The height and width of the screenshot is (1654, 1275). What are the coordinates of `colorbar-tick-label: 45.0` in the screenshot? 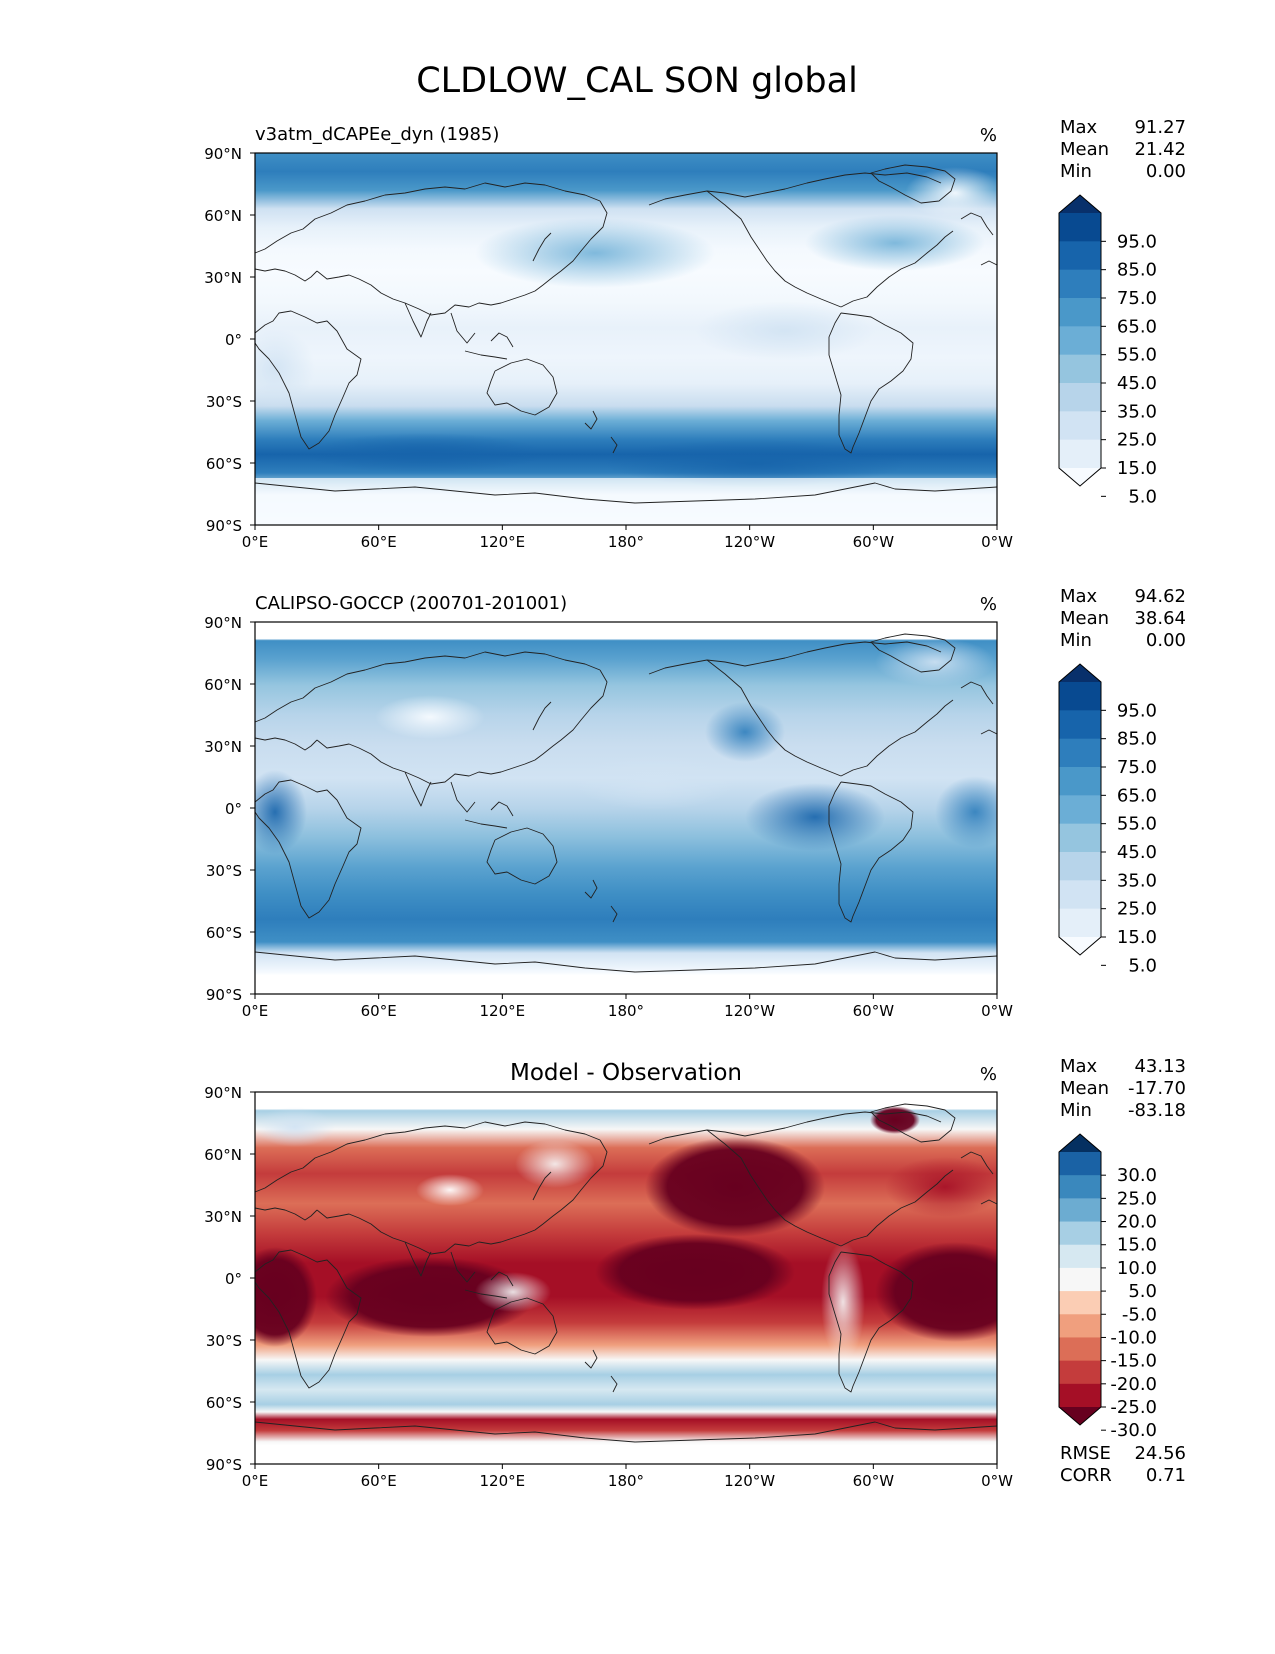 It's located at (1137, 852).